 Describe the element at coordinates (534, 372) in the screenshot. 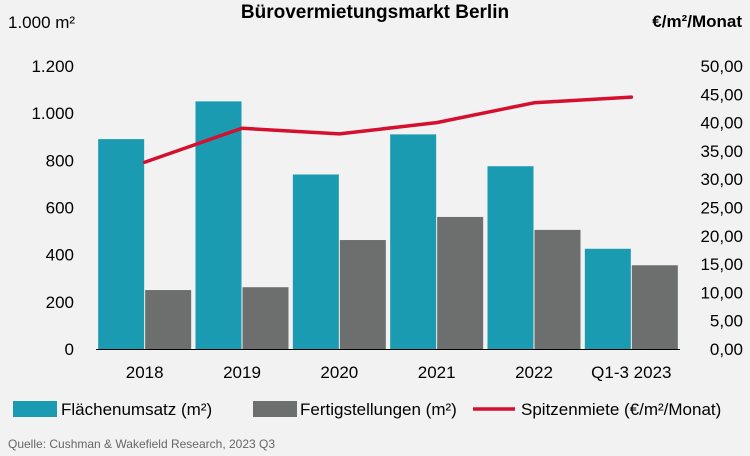

I see `x-tick-label: 2022` at that location.